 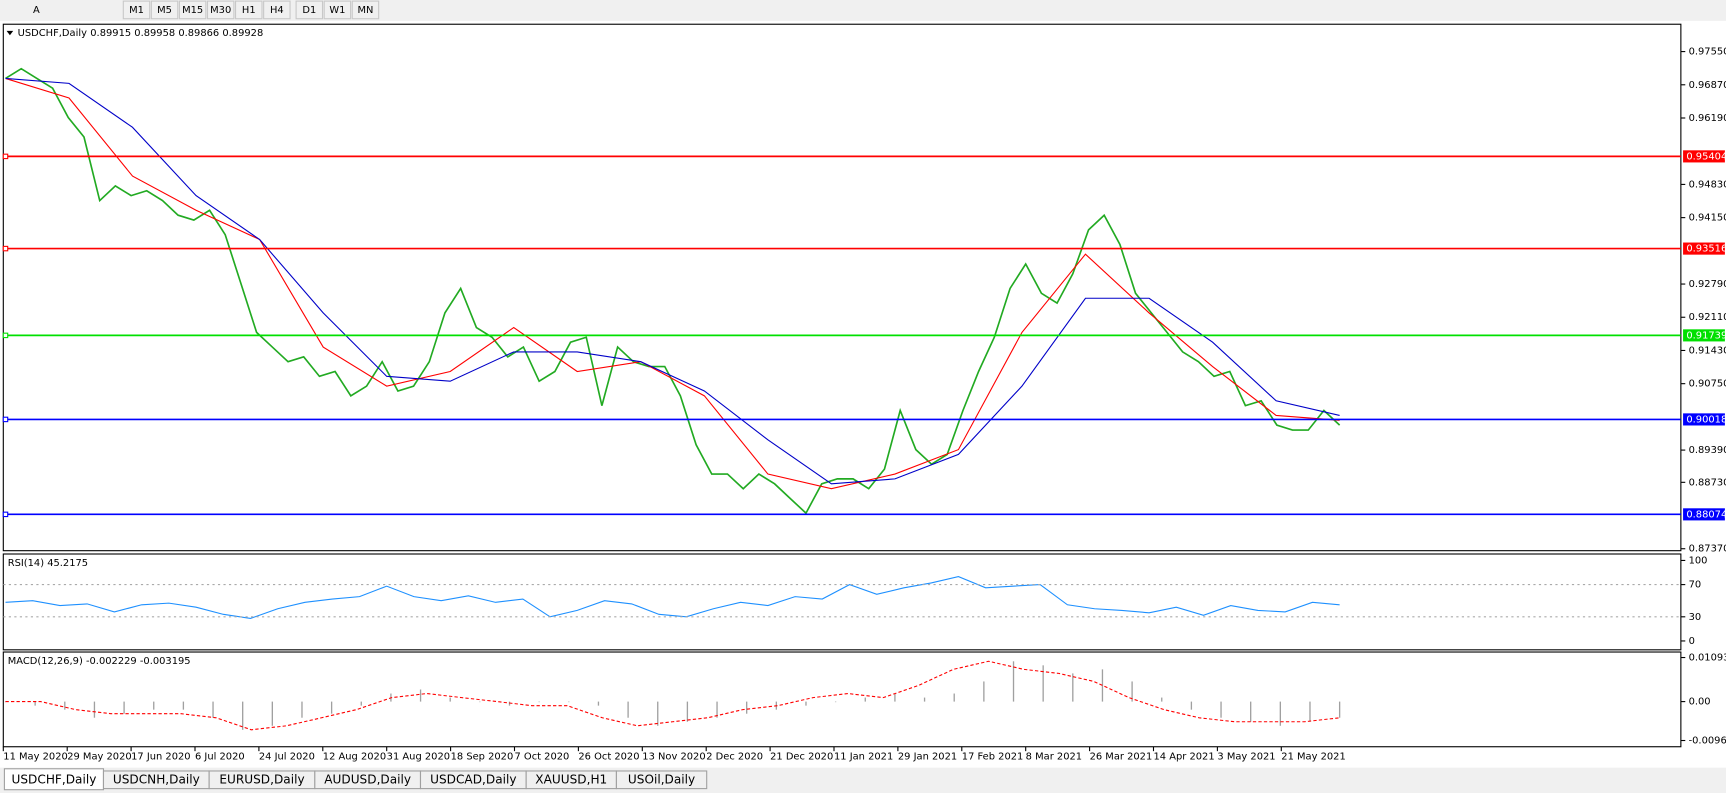 I want to click on timeframe-label: W1, so click(x=337, y=10).